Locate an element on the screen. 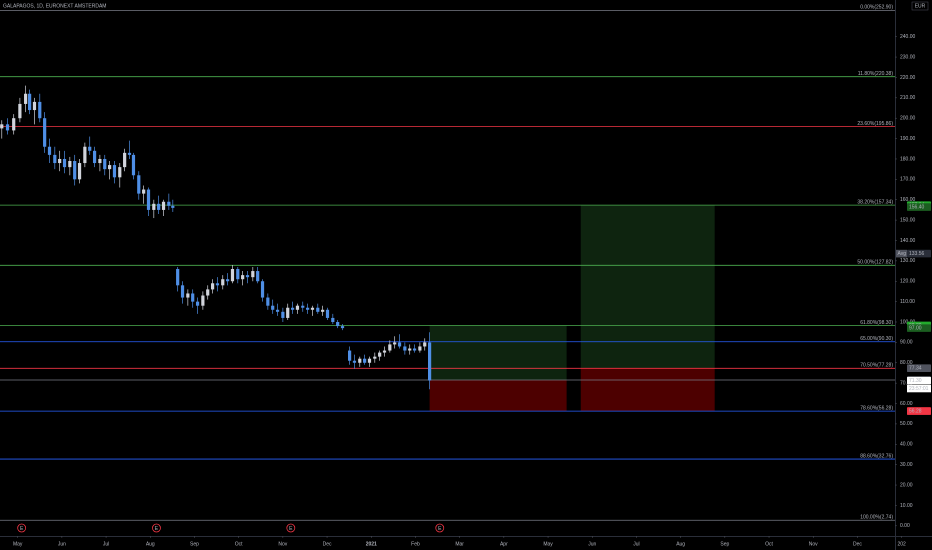 Image resolution: width=932 pixels, height=550 pixels. fib-label: 0.00%(252.90) is located at coordinates (876, 8).